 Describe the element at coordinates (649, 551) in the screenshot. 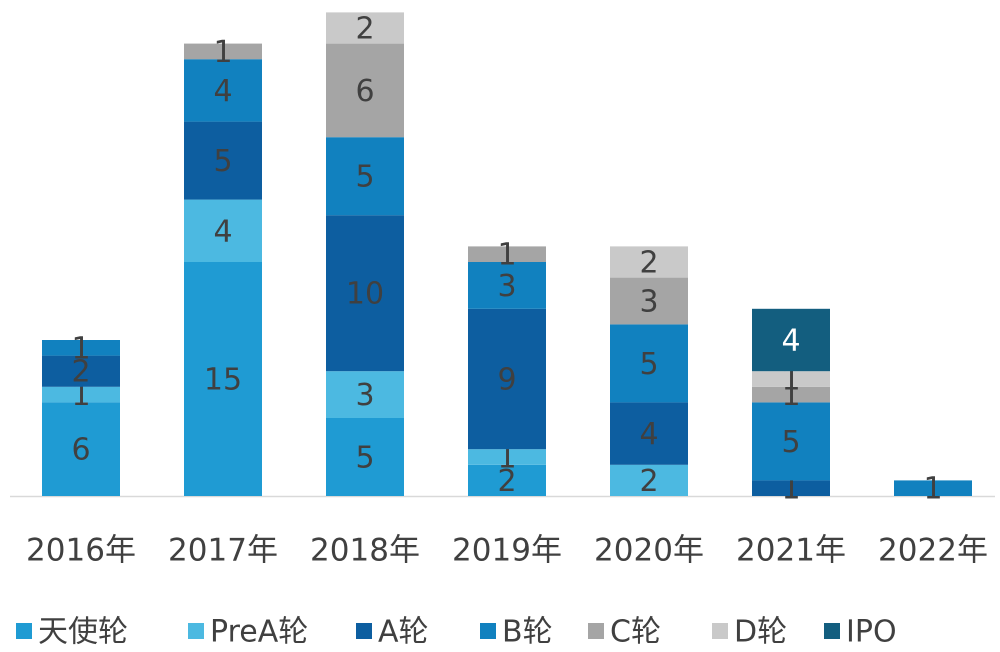

I see `x-tick-label: 2020年` at that location.